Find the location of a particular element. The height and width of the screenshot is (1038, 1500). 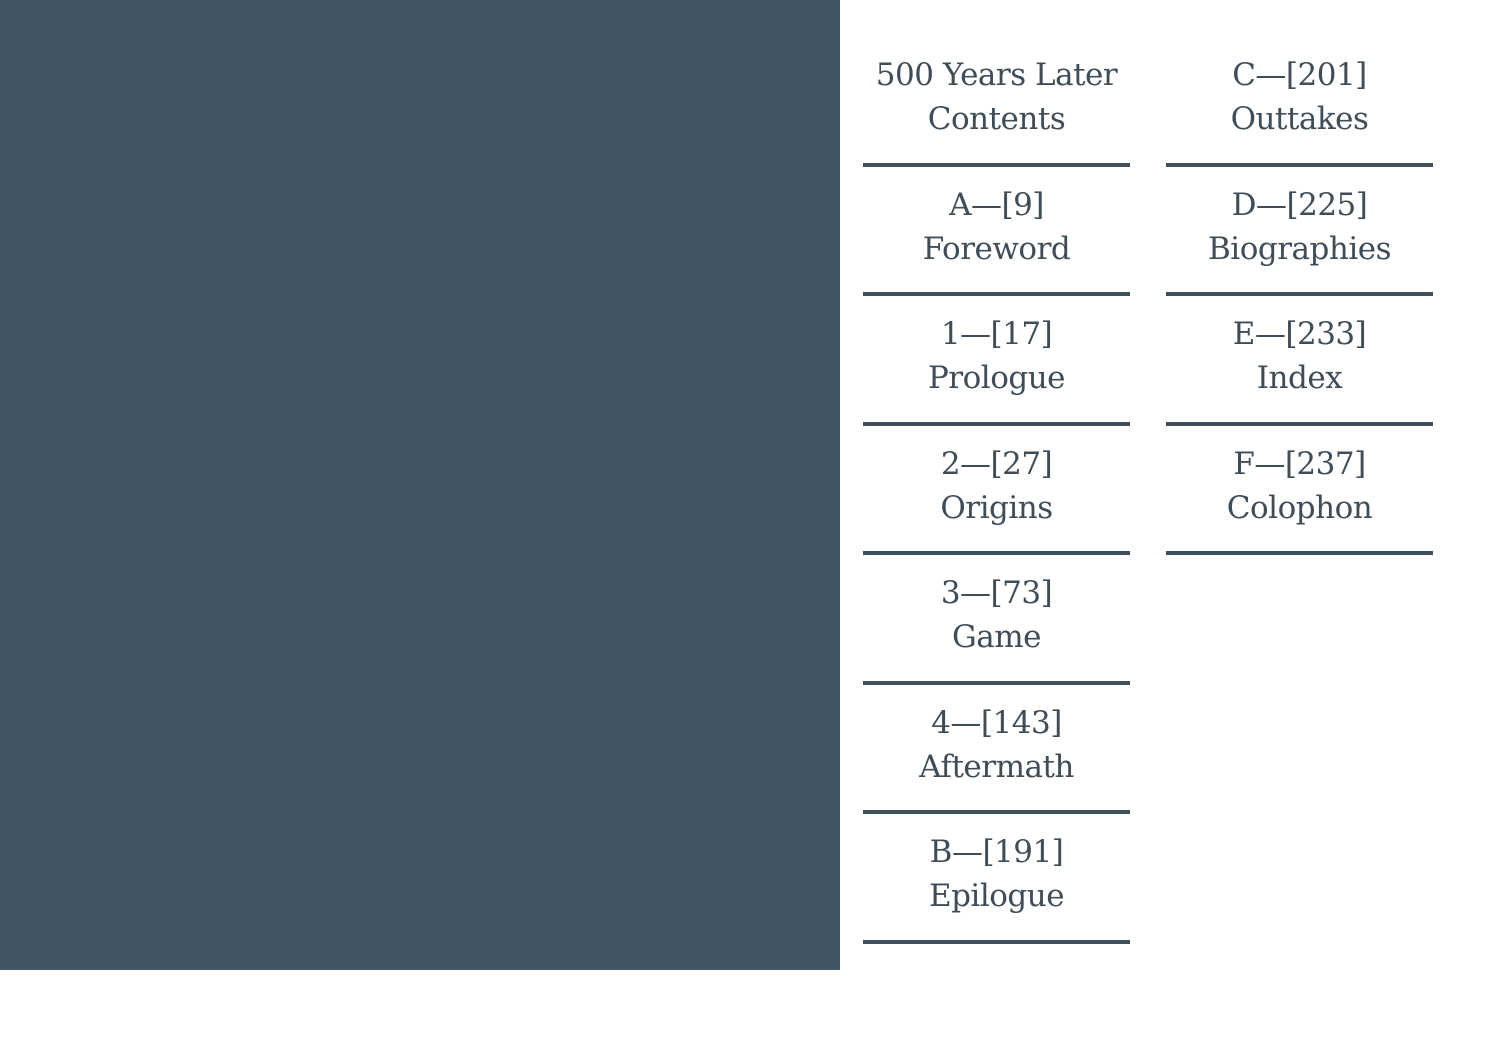

entry-number: C—[201] is located at coordinates (1299, 75).